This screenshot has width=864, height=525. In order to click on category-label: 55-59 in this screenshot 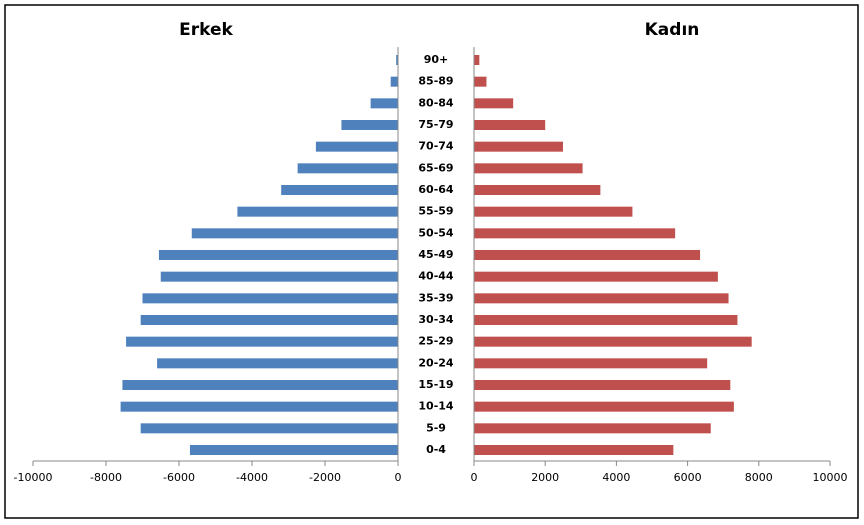, I will do `click(435, 211)`.